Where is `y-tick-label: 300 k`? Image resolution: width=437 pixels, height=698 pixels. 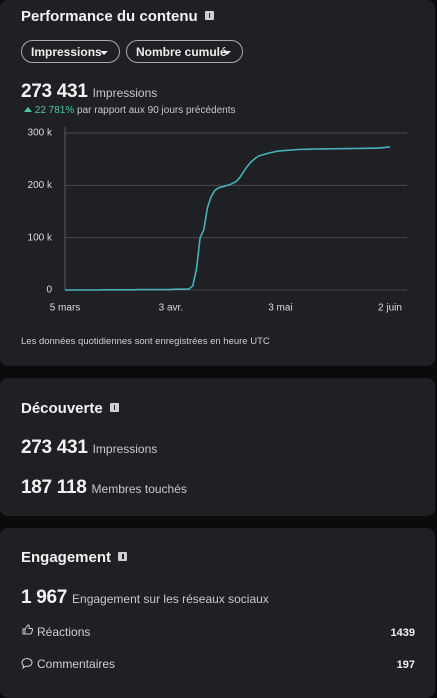
y-tick-label: 300 k is located at coordinates (40, 133).